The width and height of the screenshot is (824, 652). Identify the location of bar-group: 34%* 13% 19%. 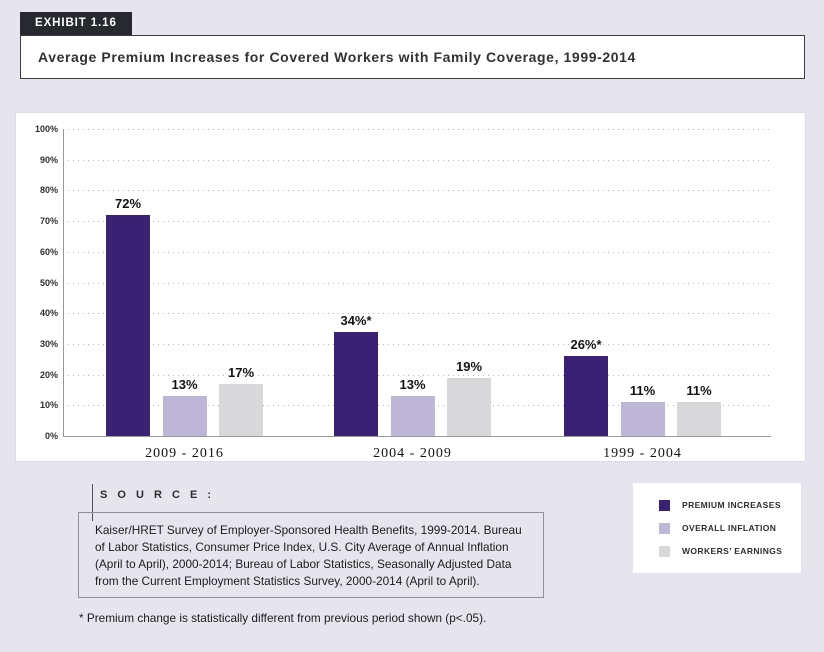
(412, 374).